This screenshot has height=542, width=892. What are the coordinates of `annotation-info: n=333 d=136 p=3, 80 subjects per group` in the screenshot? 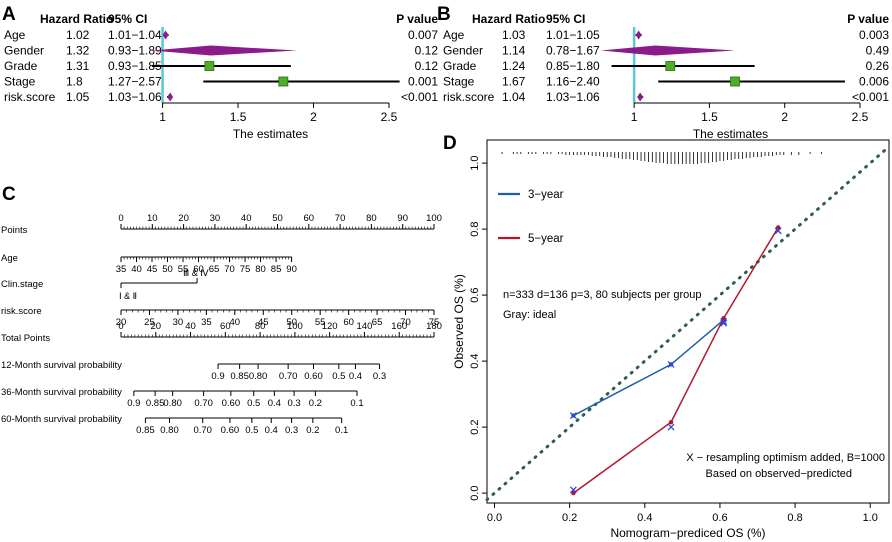 It's located at (602, 295).